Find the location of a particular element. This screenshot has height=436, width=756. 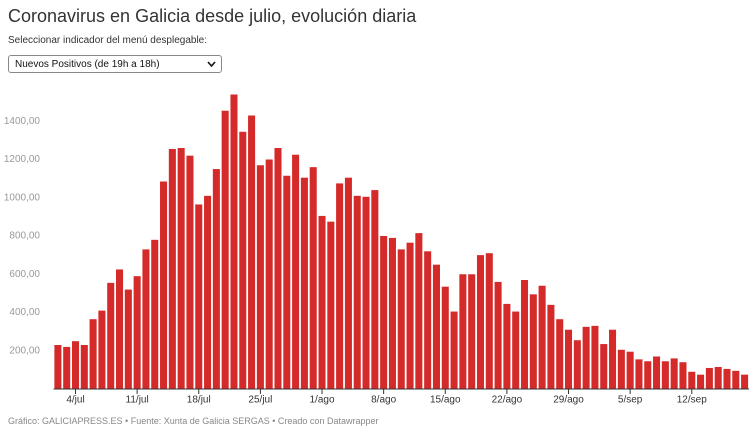

dropdown: Nuevos Positivos (de 19h a 18h) is located at coordinates (115, 64).